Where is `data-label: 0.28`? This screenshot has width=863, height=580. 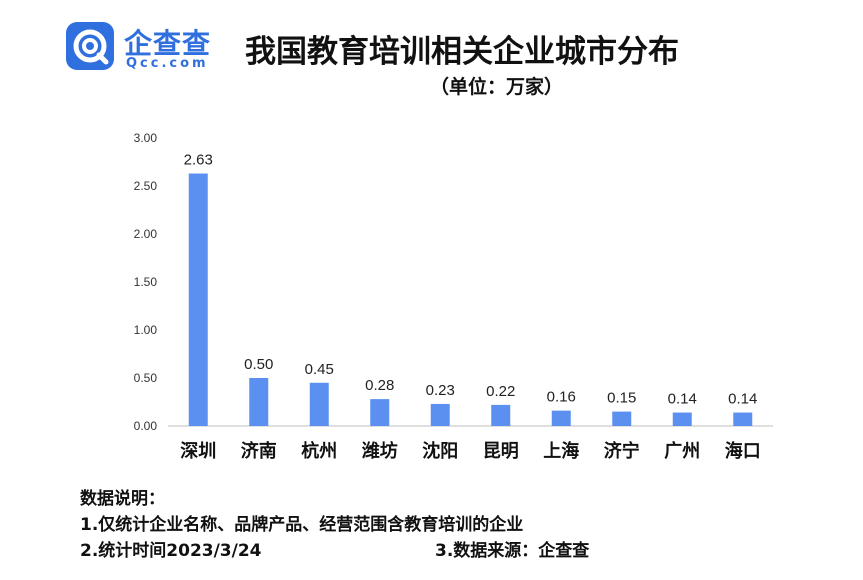
data-label: 0.28 is located at coordinates (379, 385).